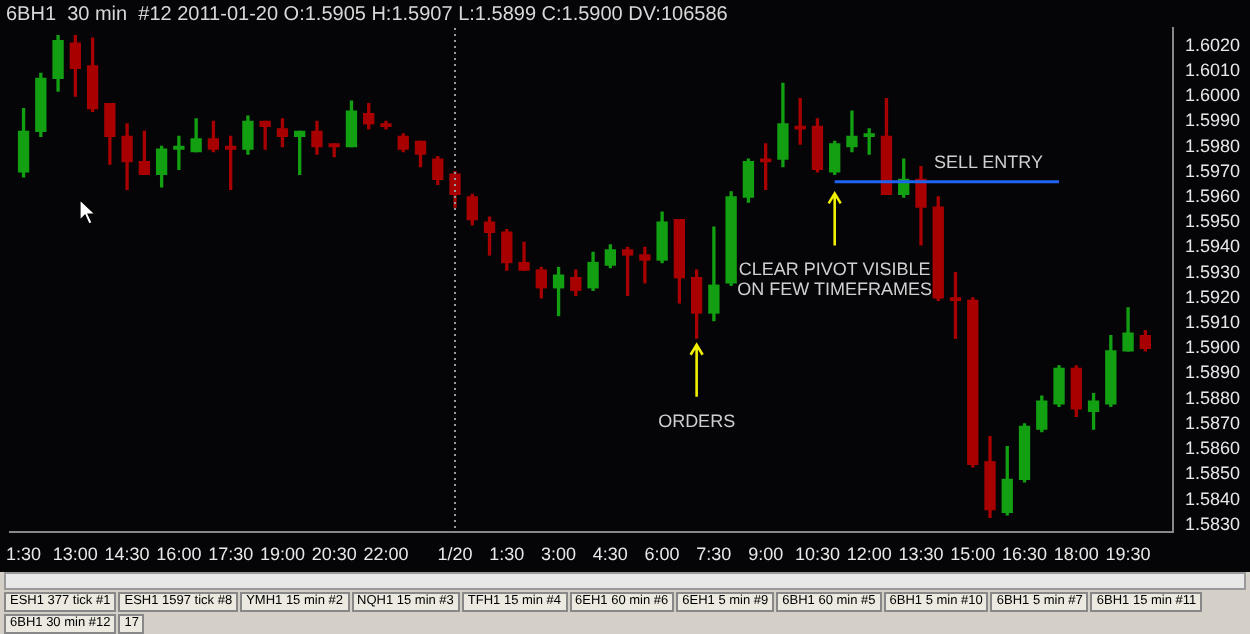 This screenshot has width=1250, height=634. Describe the element at coordinates (231, 554) in the screenshot. I see `x-tick-label: 17:30` at that location.